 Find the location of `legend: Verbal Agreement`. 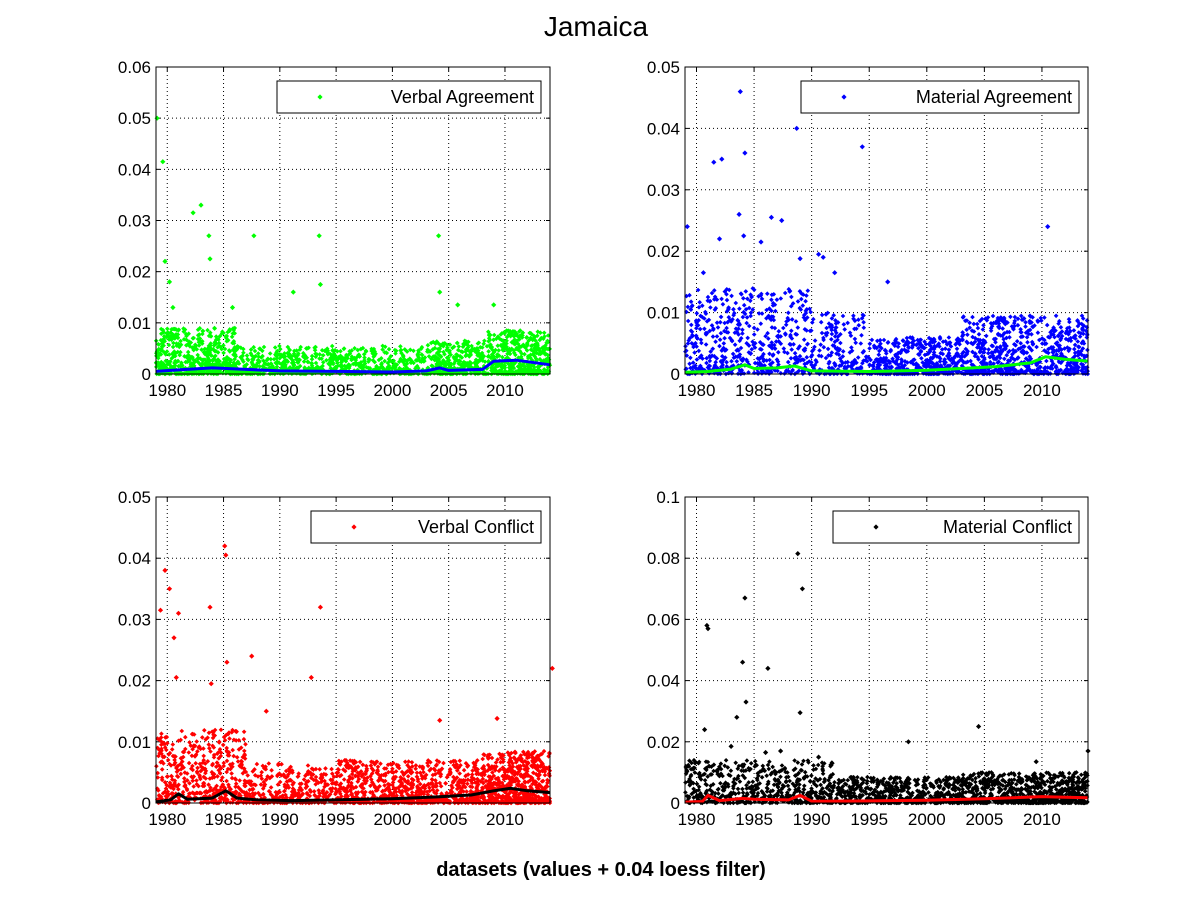

legend: Verbal Agreement is located at coordinates (409, 97).